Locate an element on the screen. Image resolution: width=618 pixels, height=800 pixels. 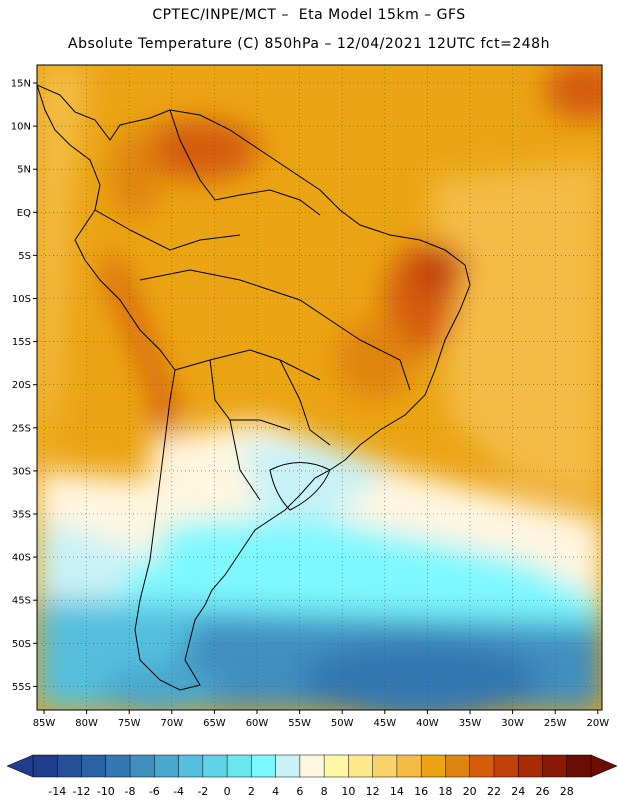
lat-label: 10S is located at coordinates (21, 299).